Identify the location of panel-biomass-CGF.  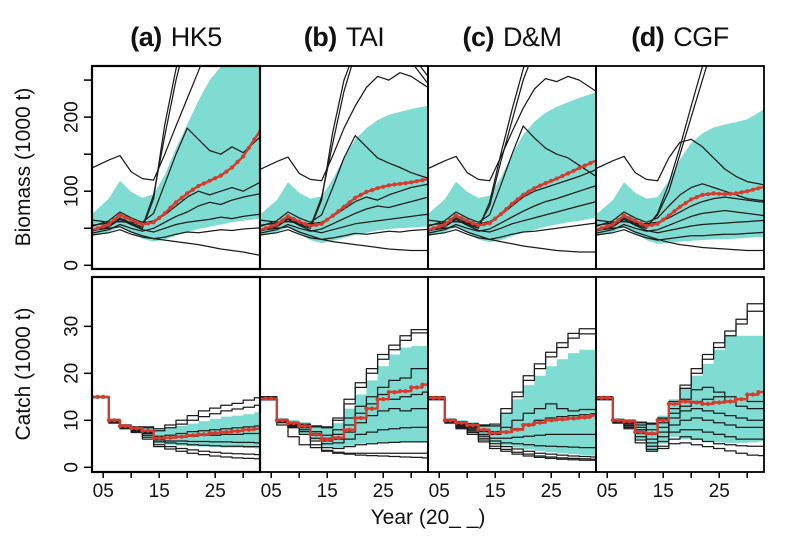
(680, 159).